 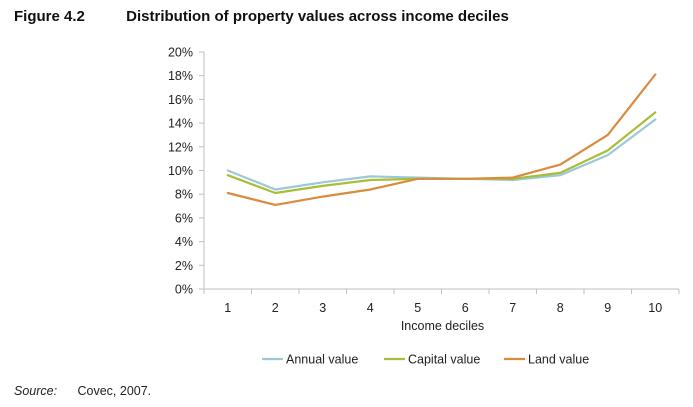 I want to click on x-tick-label: 5, so click(x=417, y=308).